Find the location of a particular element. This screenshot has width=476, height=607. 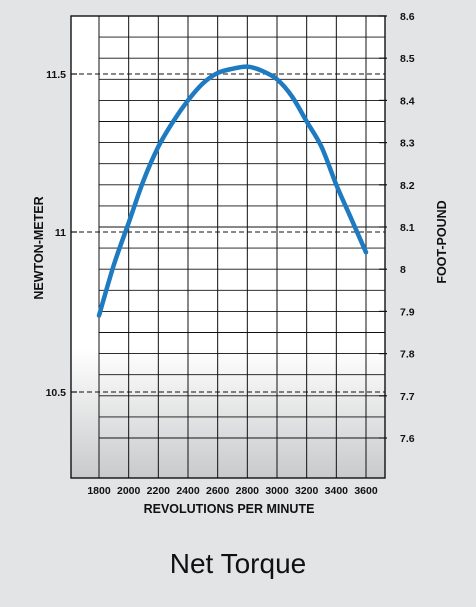

x-tick-label: 3000 is located at coordinates (277, 491).